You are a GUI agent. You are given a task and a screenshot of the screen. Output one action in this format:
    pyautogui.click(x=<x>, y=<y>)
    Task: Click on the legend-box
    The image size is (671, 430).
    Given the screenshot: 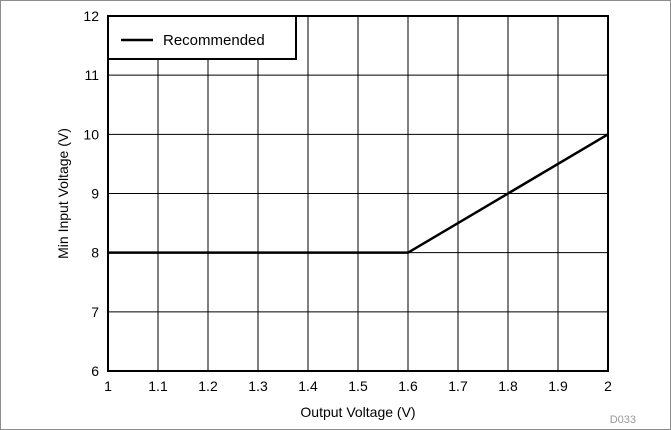 What is the action you would take?
    pyautogui.click(x=202, y=37)
    